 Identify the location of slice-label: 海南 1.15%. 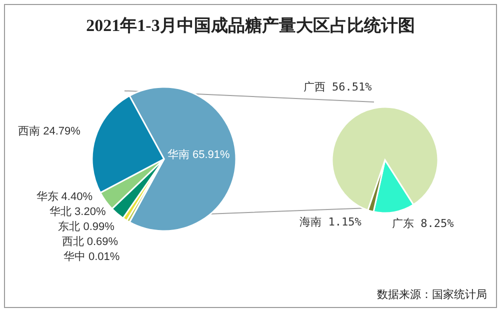
(331, 221).